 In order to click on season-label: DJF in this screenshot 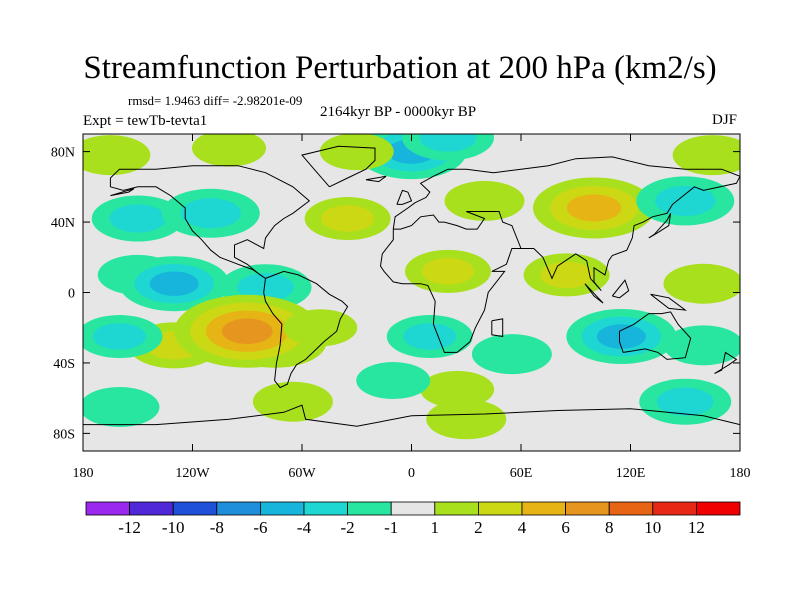, I will do `click(725, 120)`.